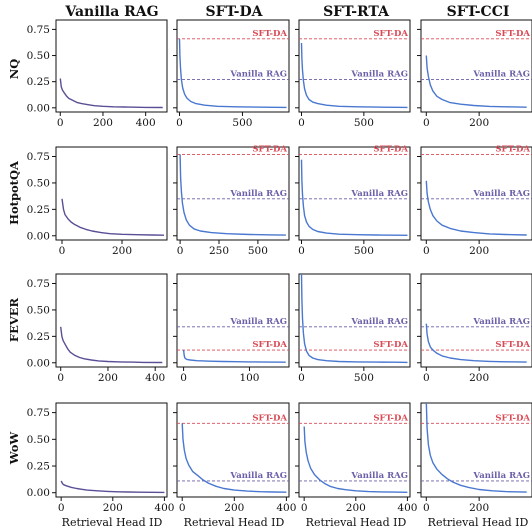  Describe the element at coordinates (111, 450) in the screenshot. I see `panel-wow-vanilla-rag-frame` at that location.